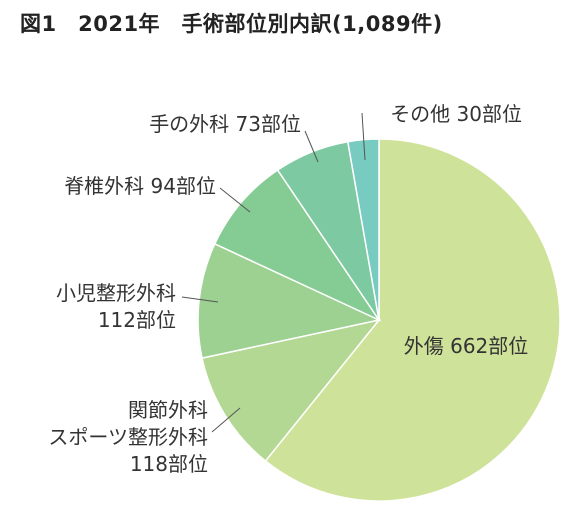 The width and height of the screenshot is (579, 513). I want to click on slice-label-2: 関節外科スポーツ整形外科 118部位, so click(128, 437).